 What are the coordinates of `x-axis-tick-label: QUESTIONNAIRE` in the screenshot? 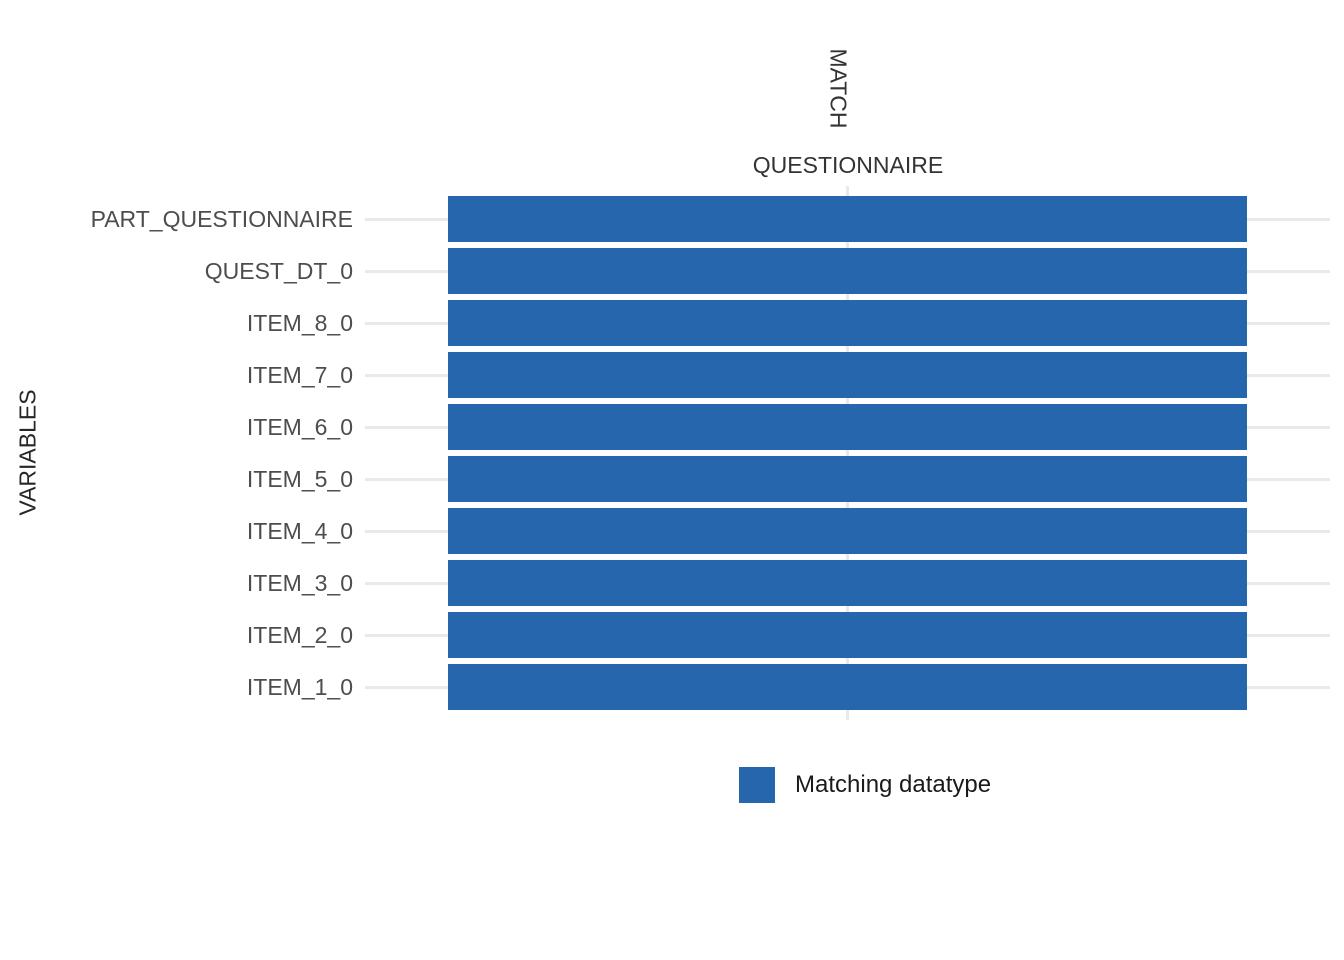 It's located at (848, 165).